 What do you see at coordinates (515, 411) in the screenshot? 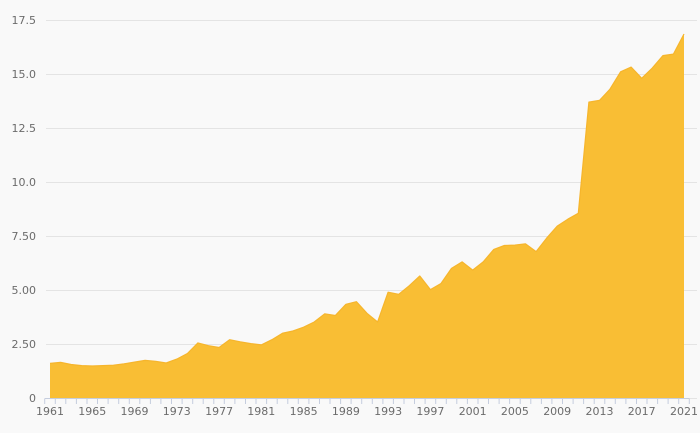
I see `x-axis-label: 2005` at bounding box center [515, 411].